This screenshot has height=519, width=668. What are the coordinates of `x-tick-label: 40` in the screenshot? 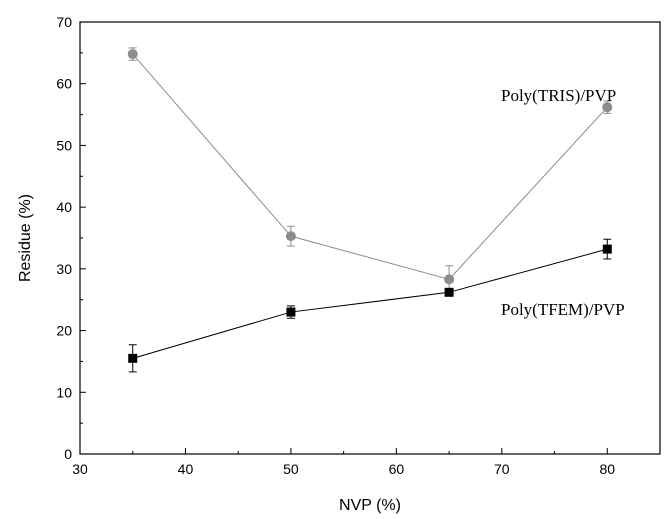 It's located at (186, 469).